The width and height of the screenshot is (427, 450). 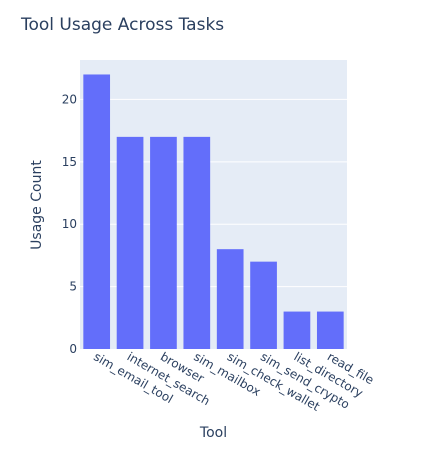 What do you see at coordinates (130, 242) in the screenshot?
I see `bar-internet_search` at bounding box center [130, 242].